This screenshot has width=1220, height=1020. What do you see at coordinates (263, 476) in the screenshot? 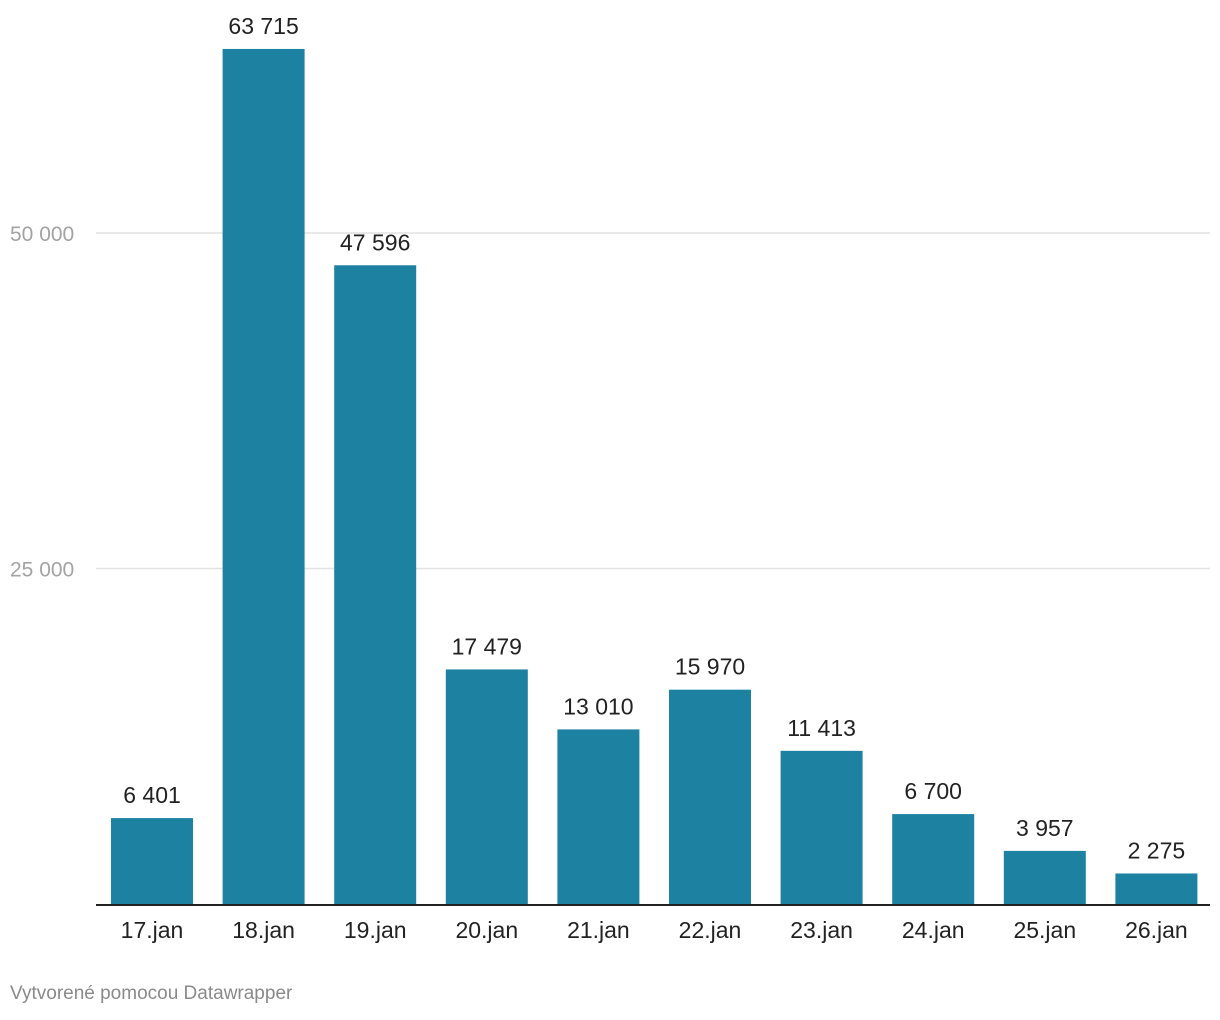
I see `bar-18.jan` at bounding box center [263, 476].